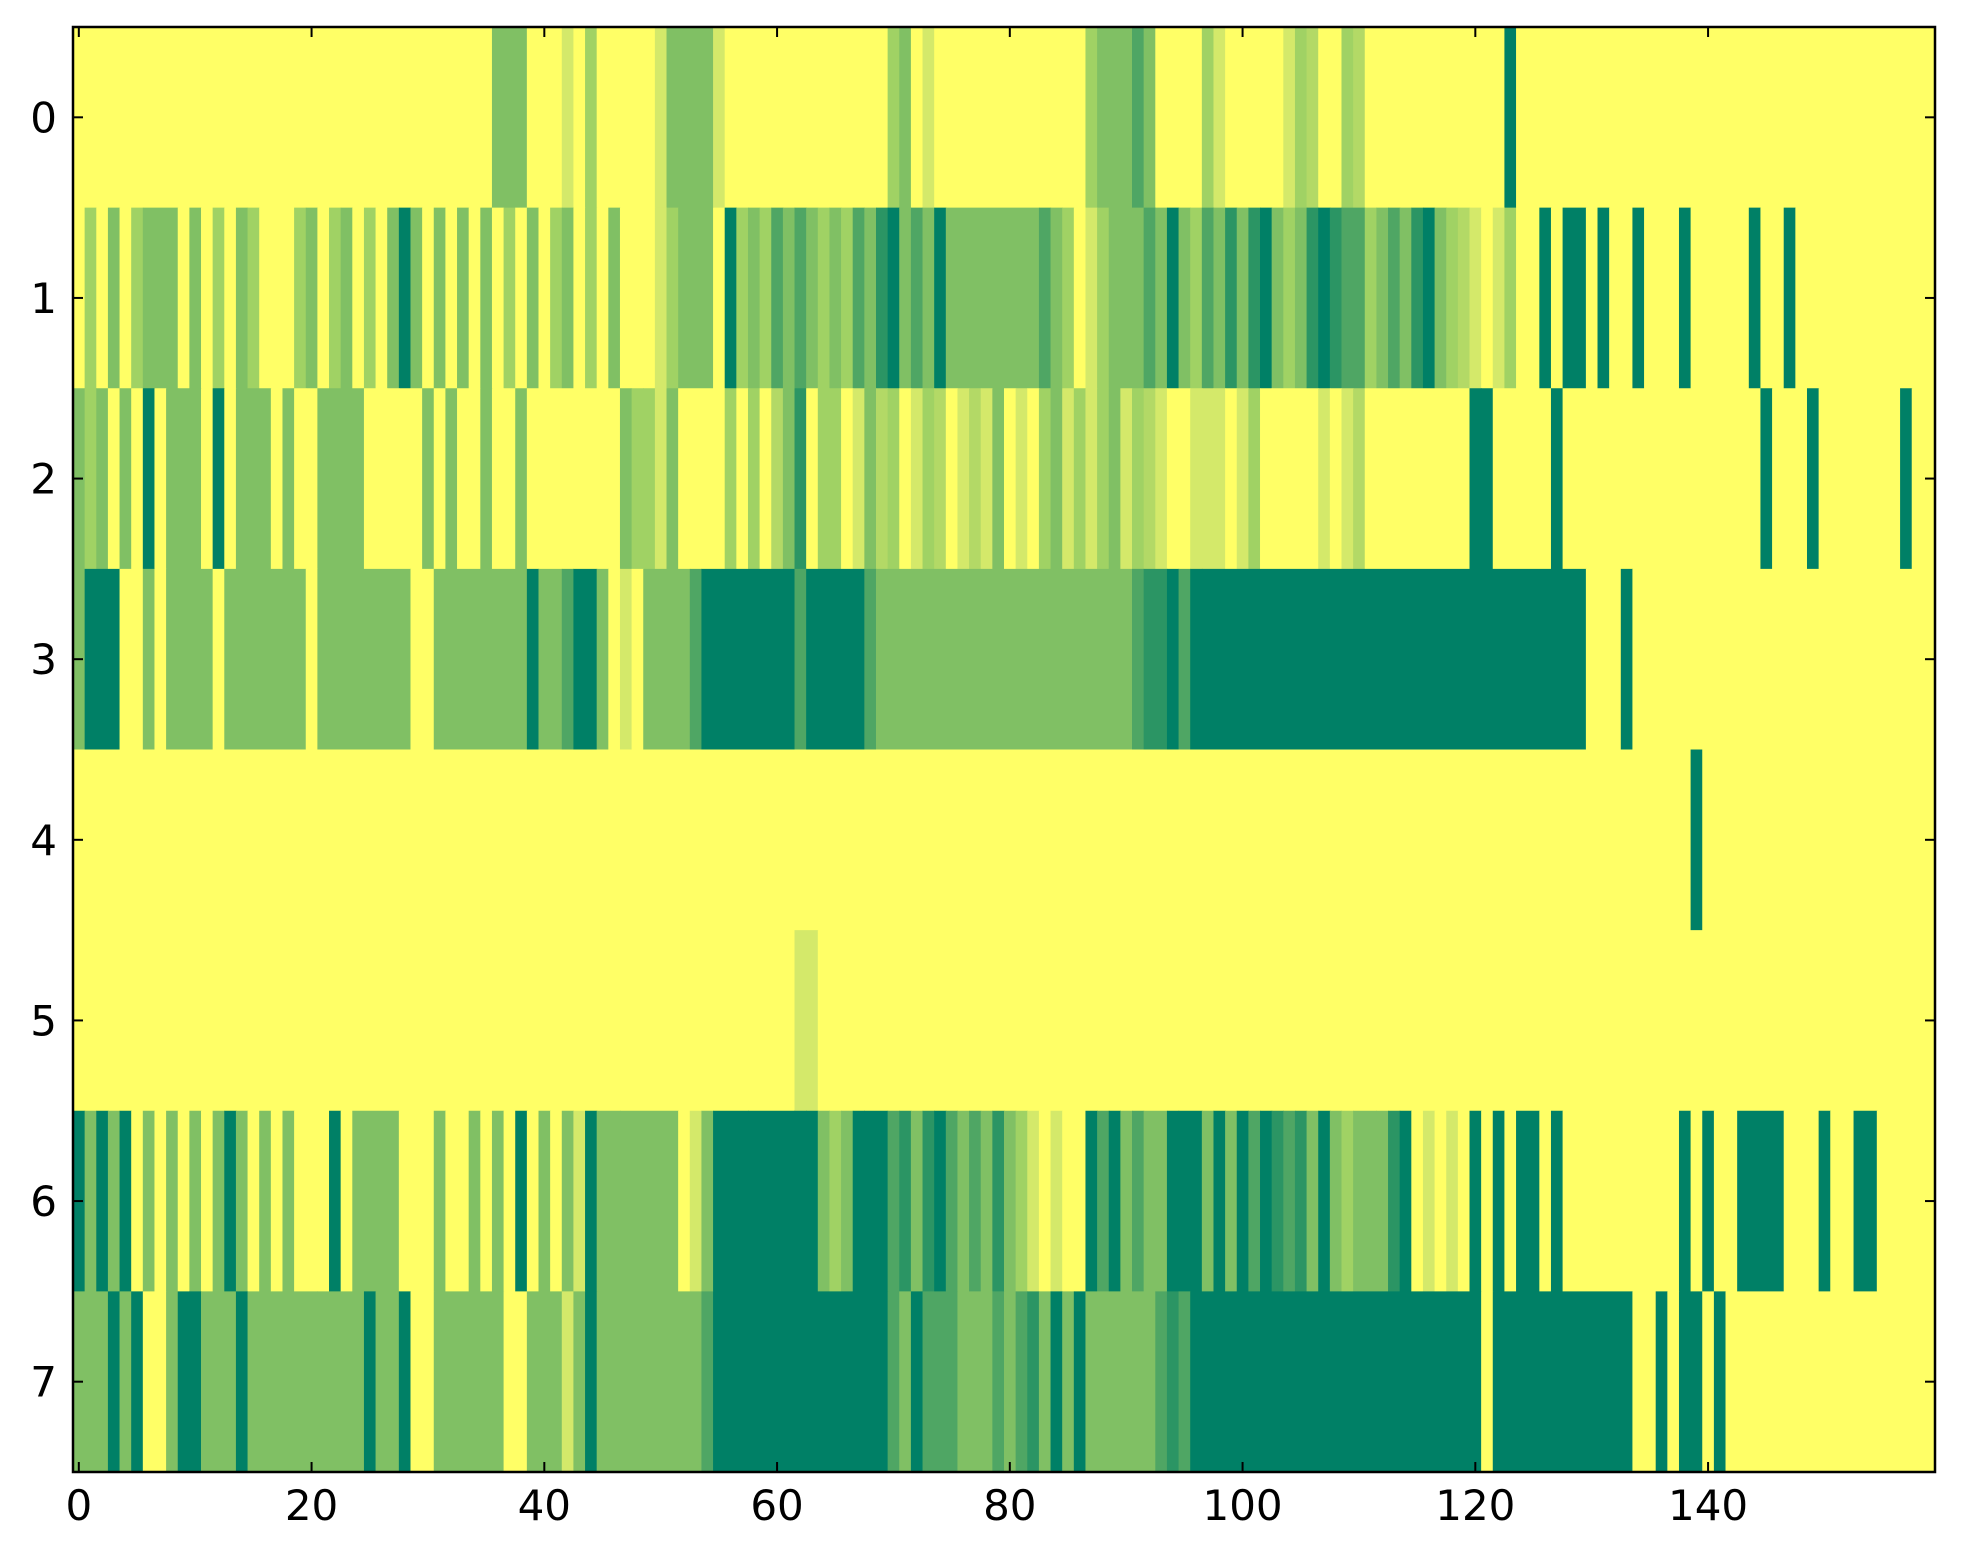  I want to click on y-tick-label-2: 2, so click(43, 479).